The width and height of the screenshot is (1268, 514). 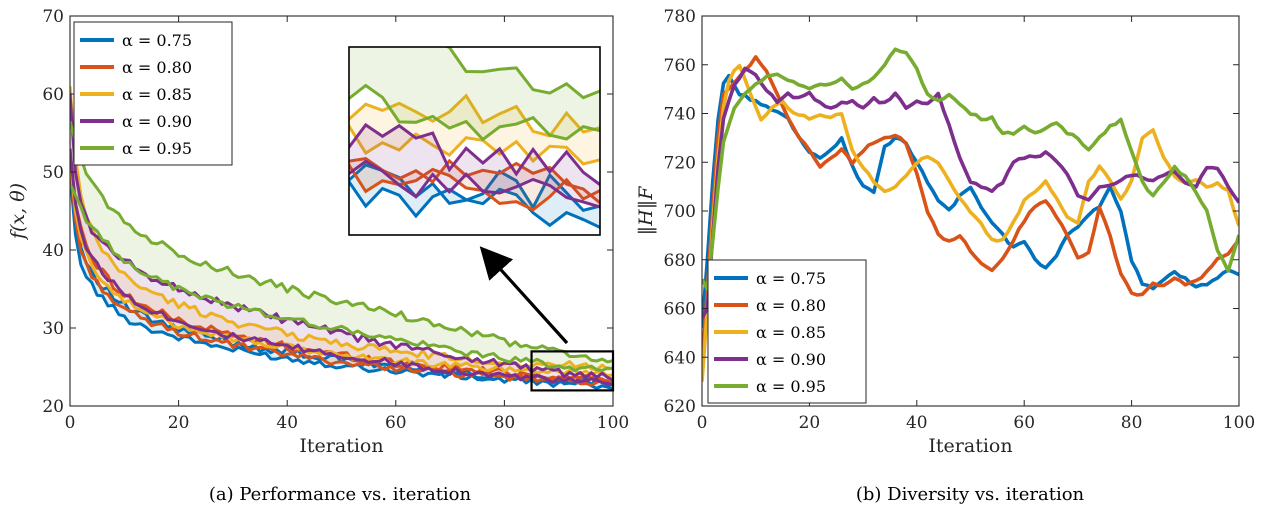 I want to click on a-y-axis-label: f(x, θ), so click(x=18, y=212).